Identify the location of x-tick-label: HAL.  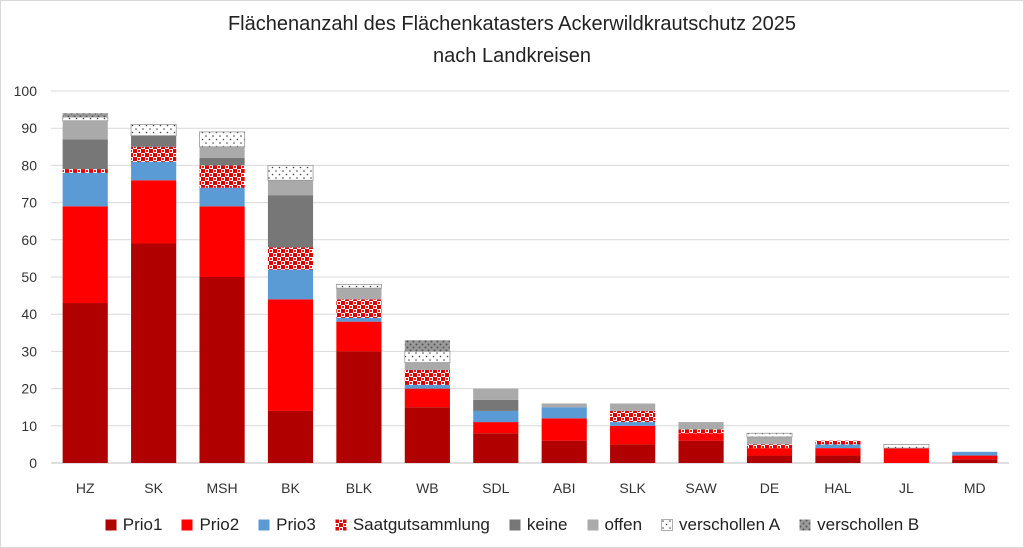
(837, 488).